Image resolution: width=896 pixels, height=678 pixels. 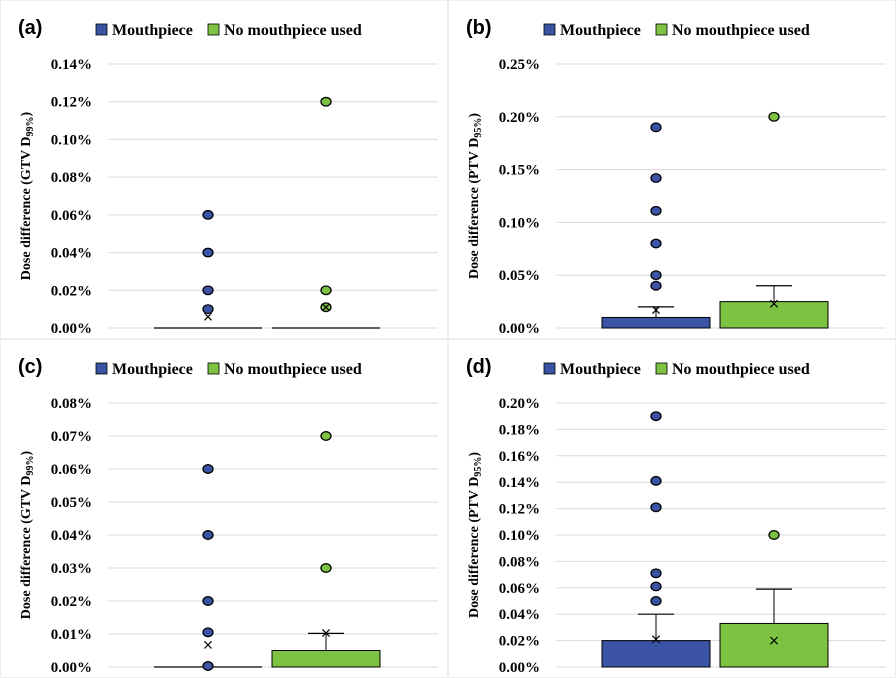 I want to click on y-tick-label: 0.01%, so click(x=71, y=635).